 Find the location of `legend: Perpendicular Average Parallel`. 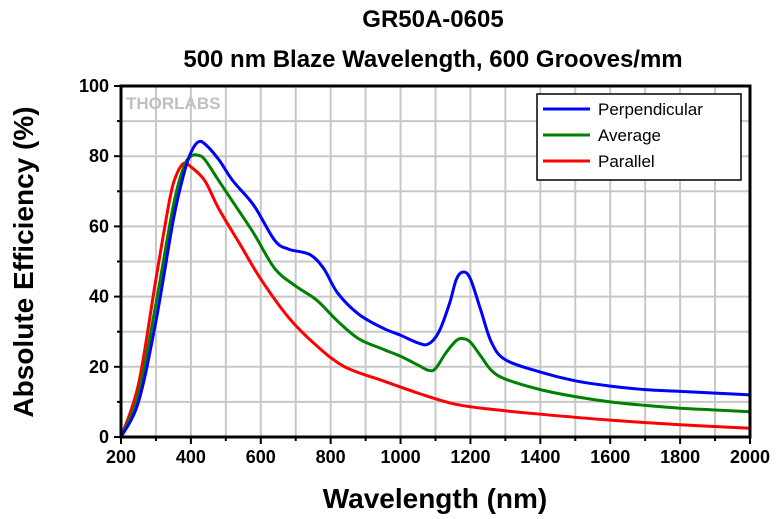

legend: Perpendicular Average Parallel is located at coordinates (639, 137).